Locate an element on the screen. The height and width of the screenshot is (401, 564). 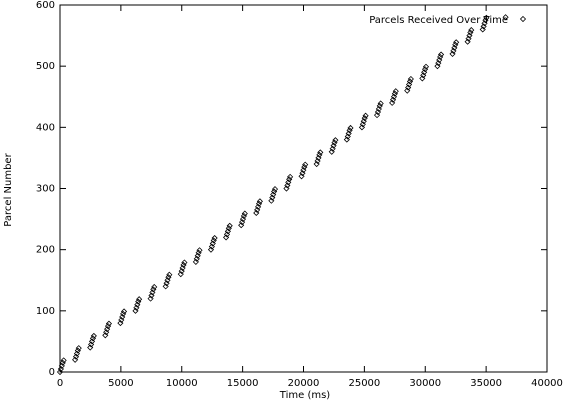
x-axis-label: Time (ms) is located at coordinates (305, 395).